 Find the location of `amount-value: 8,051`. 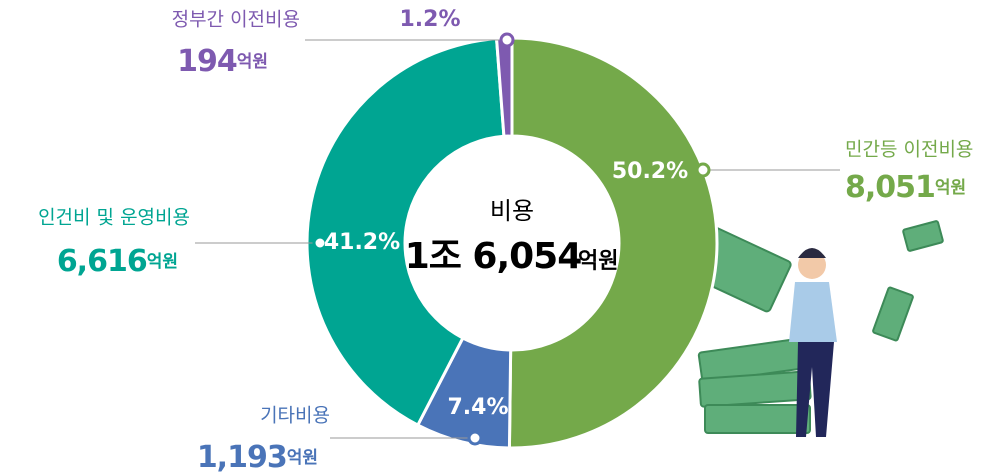

amount-value: 8,051 is located at coordinates (890, 187).